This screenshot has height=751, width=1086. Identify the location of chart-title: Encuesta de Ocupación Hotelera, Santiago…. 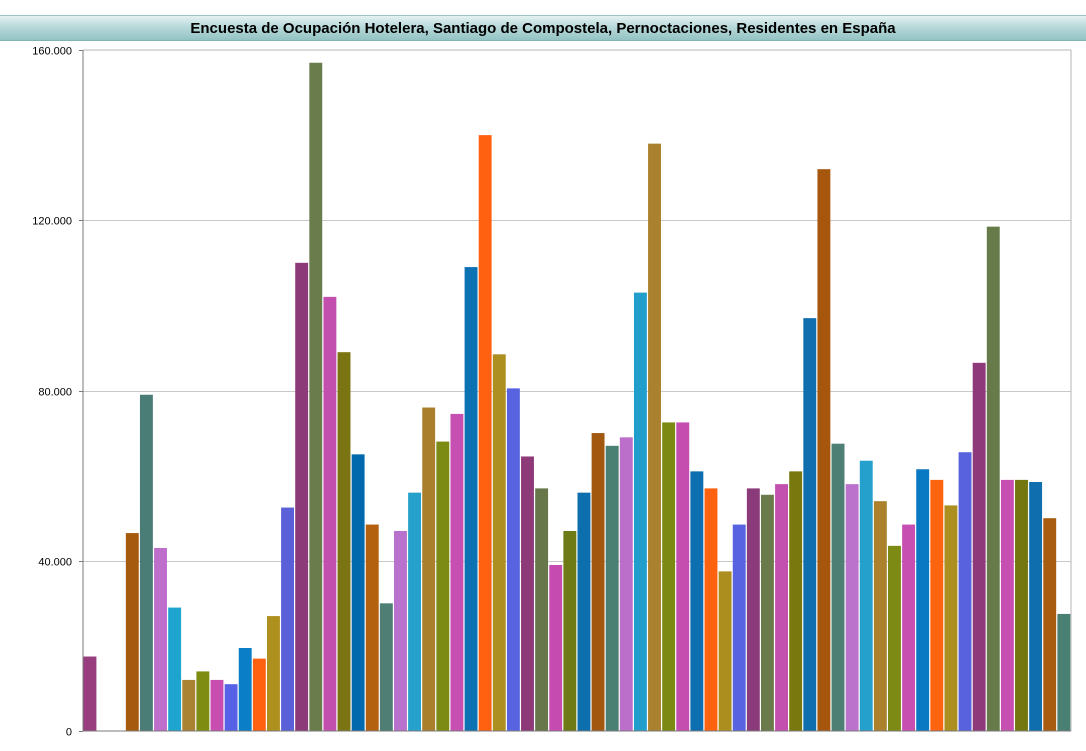
(543, 28).